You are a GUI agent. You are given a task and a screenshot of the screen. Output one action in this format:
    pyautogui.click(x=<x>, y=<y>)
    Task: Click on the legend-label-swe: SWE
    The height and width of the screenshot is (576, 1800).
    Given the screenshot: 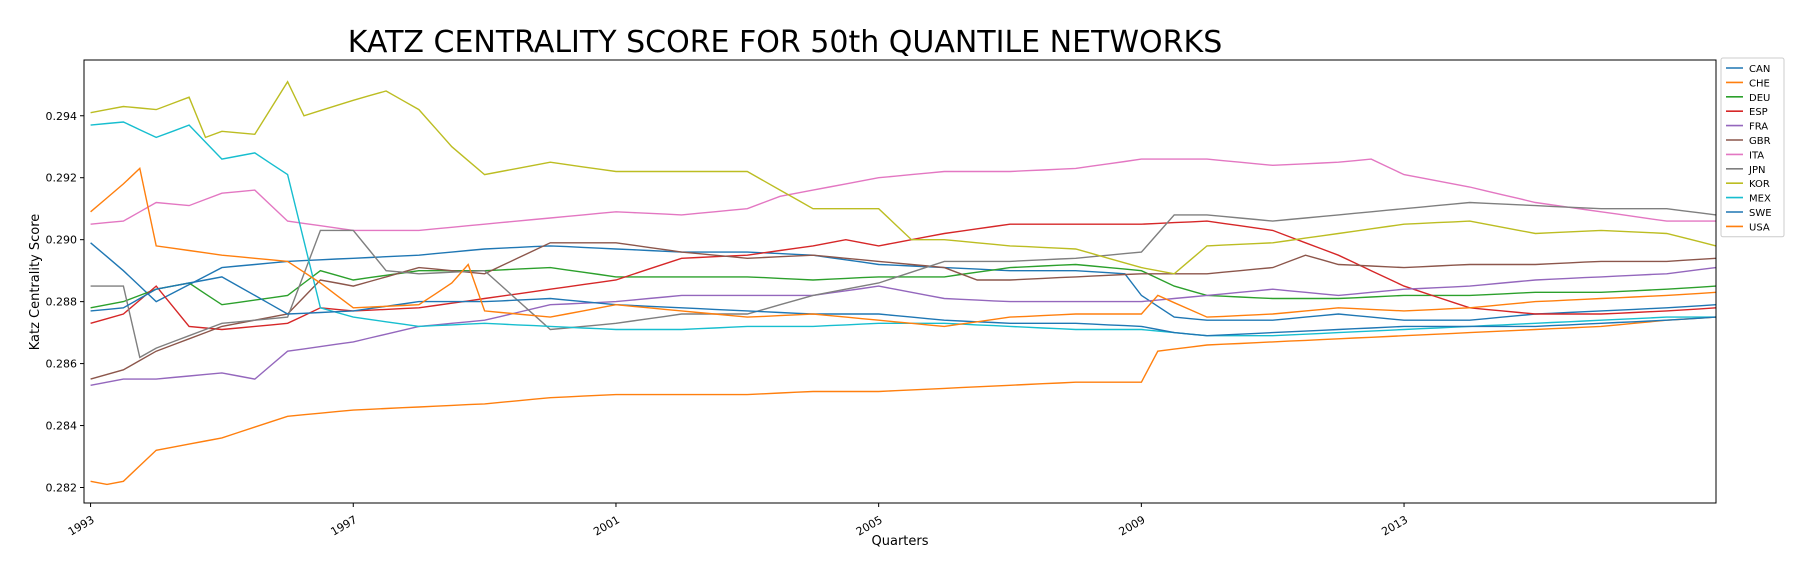 What is the action you would take?
    pyautogui.click(x=1760, y=213)
    